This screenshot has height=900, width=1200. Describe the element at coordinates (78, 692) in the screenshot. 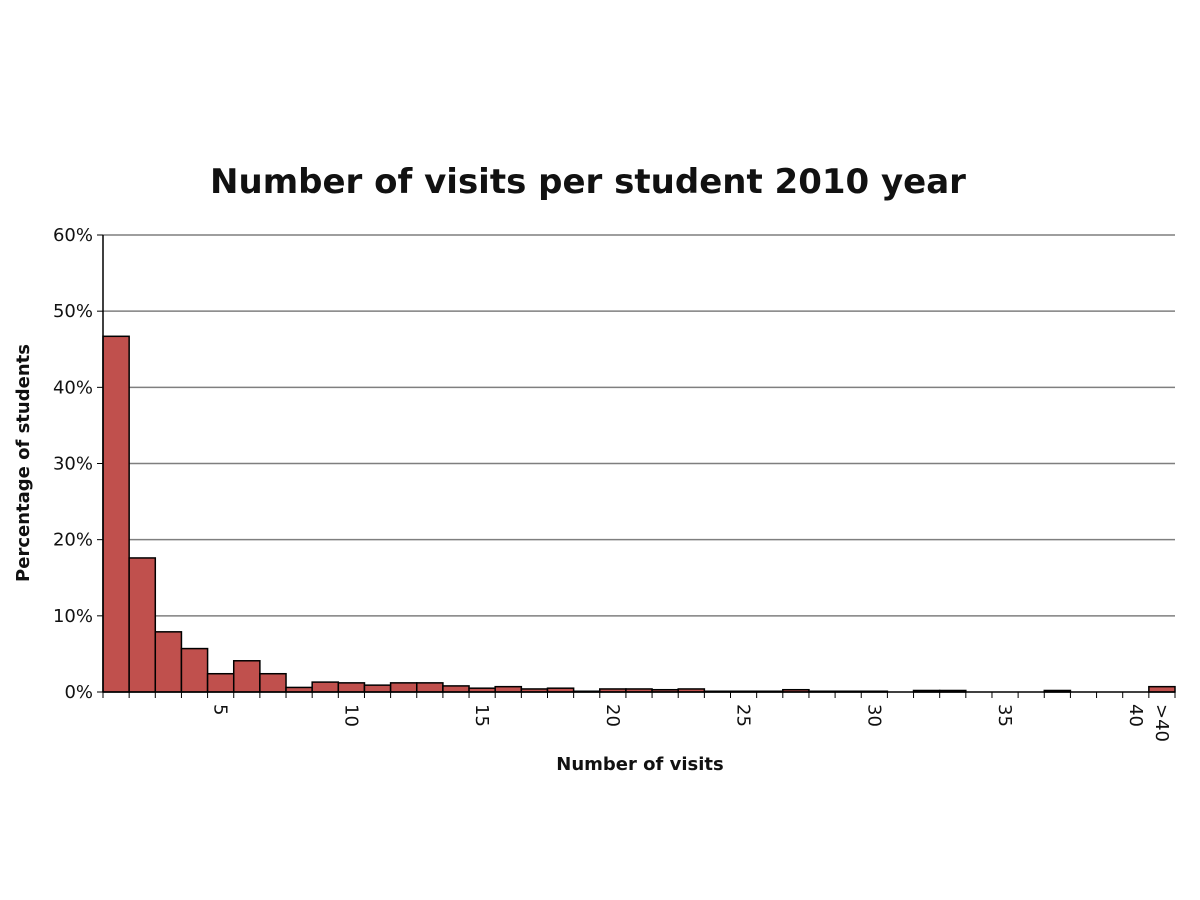

I see `y-tick-label: 0%` at that location.